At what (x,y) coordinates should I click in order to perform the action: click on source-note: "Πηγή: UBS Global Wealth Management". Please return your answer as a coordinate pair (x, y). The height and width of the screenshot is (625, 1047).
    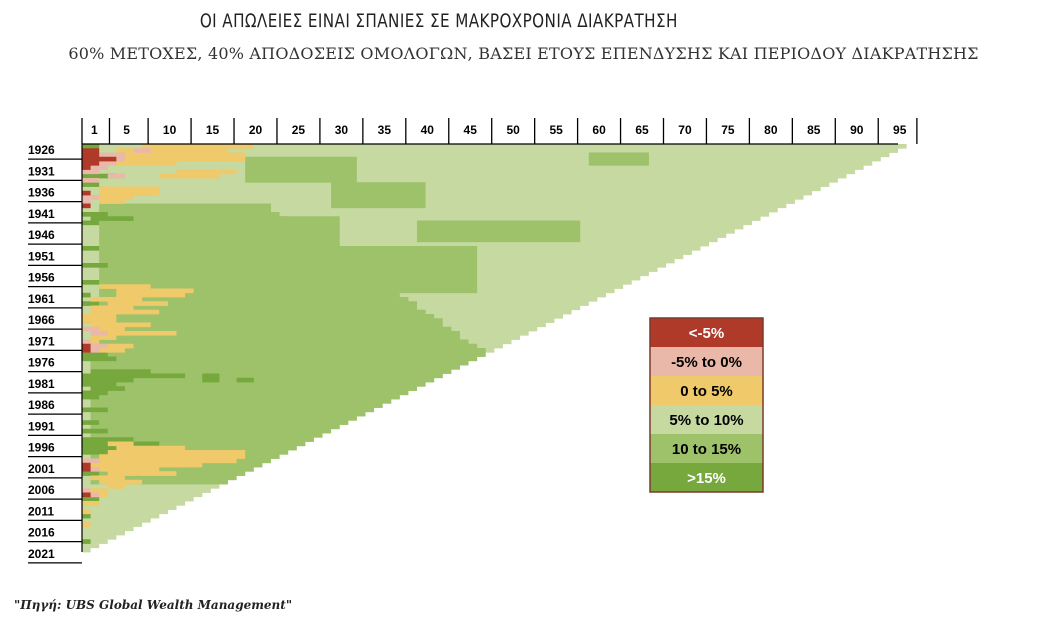
    Looking at the image, I should click on (153, 605).